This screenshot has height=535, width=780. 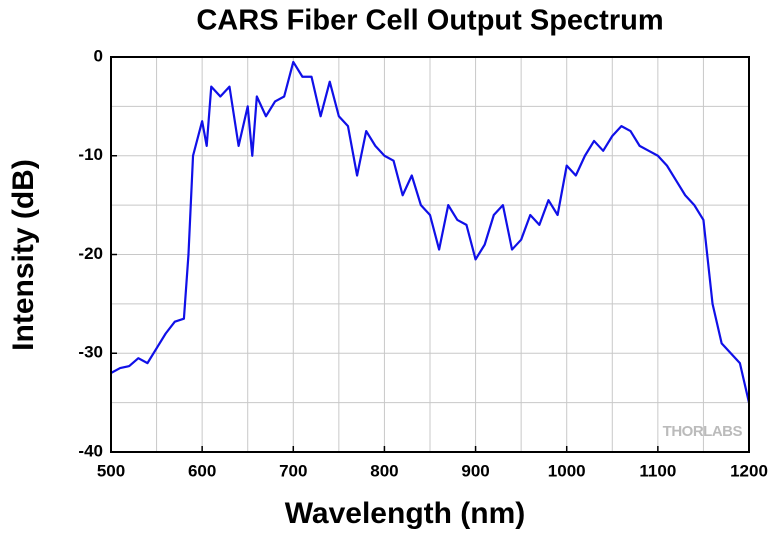 What do you see at coordinates (475, 470) in the screenshot?
I see `x-tick-label: 900` at bounding box center [475, 470].